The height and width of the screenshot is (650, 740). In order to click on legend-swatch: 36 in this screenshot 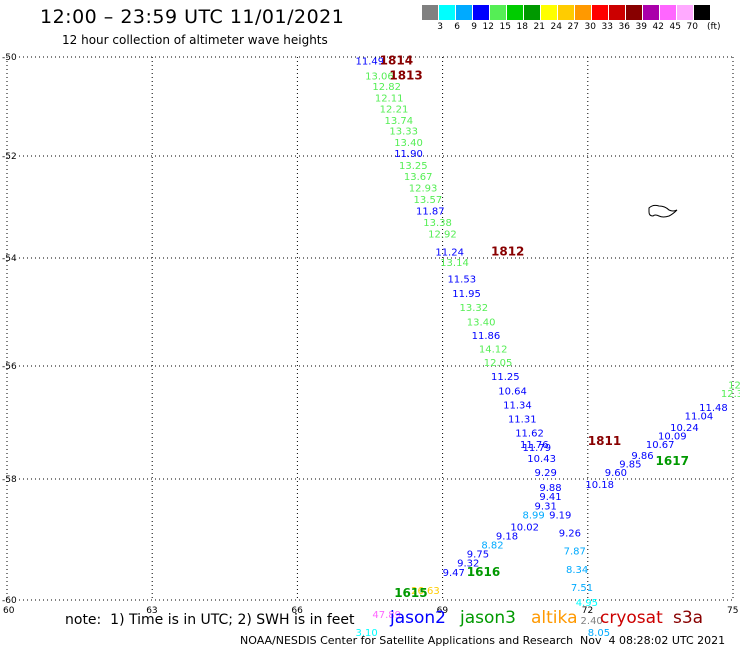, I will do `click(619, 18)`.